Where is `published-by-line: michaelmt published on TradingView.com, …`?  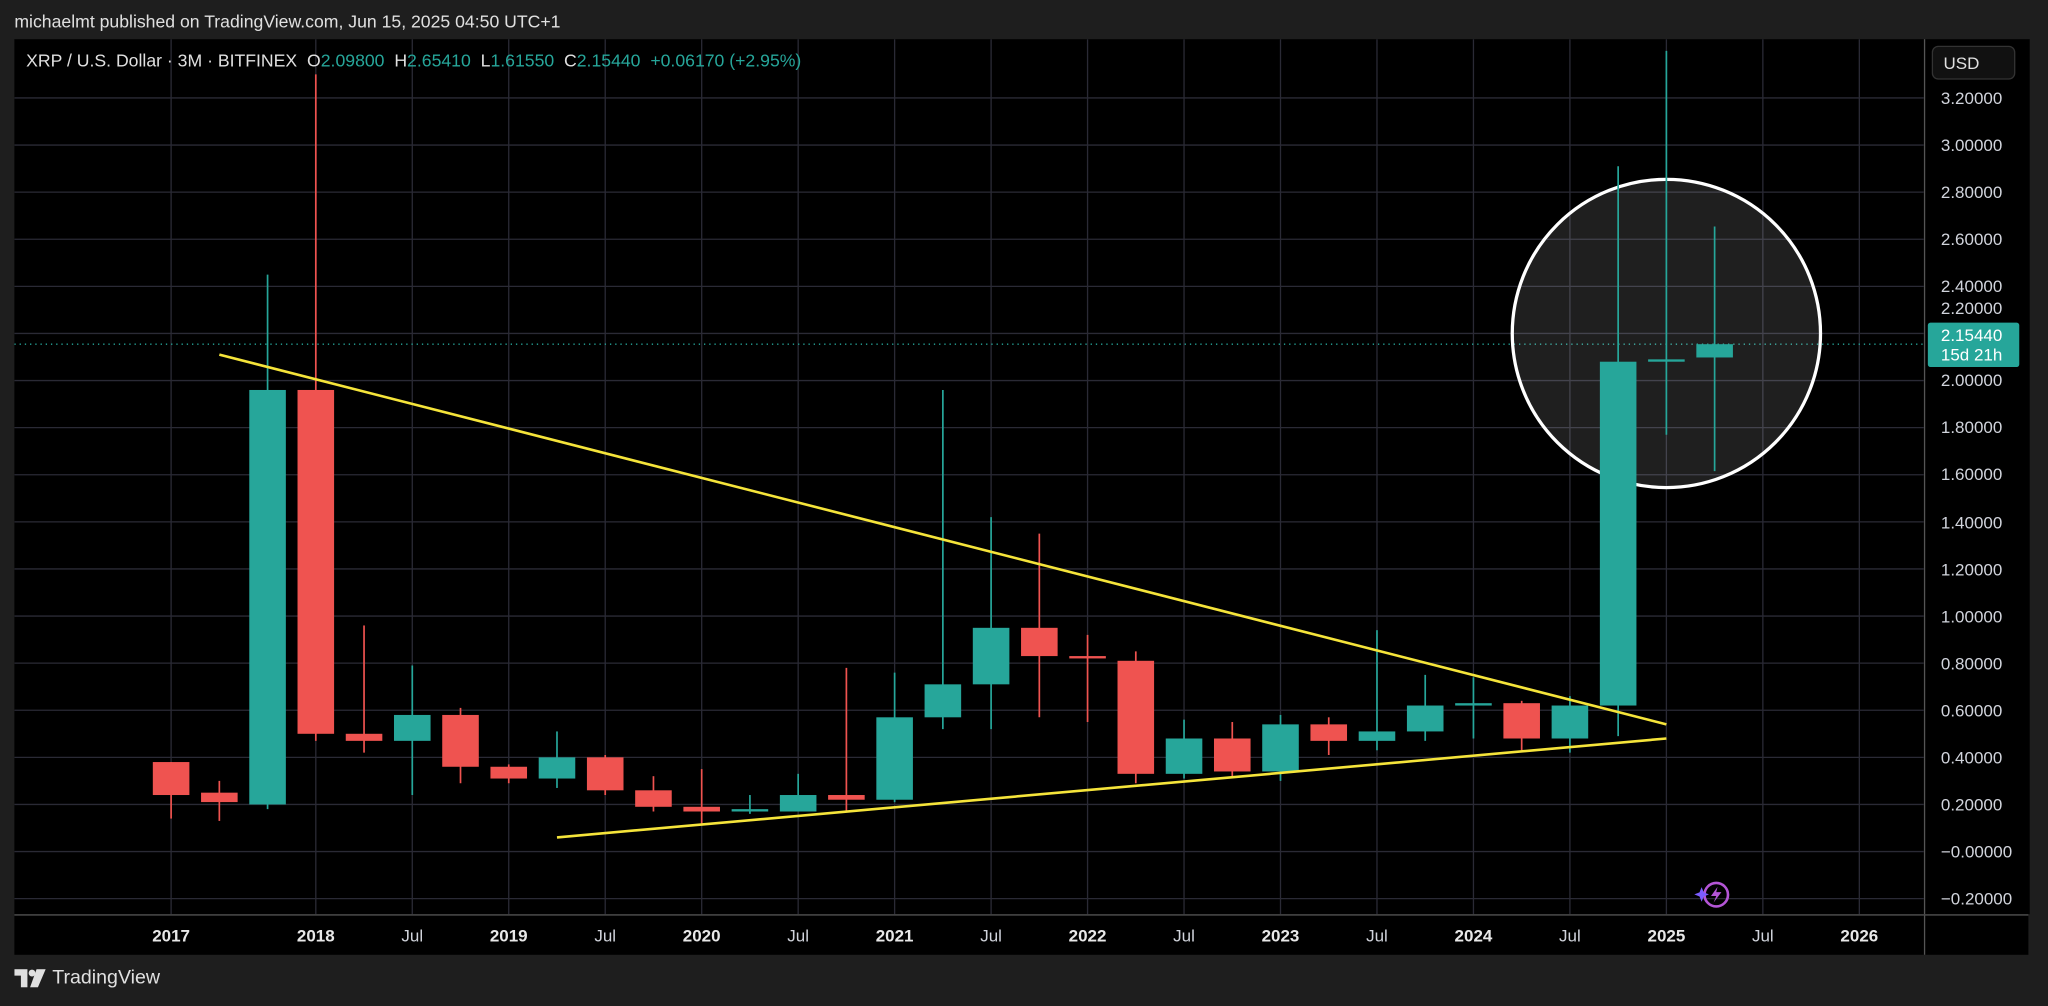
published-by-line: michaelmt published on TradingView.com, … is located at coordinates (287, 21).